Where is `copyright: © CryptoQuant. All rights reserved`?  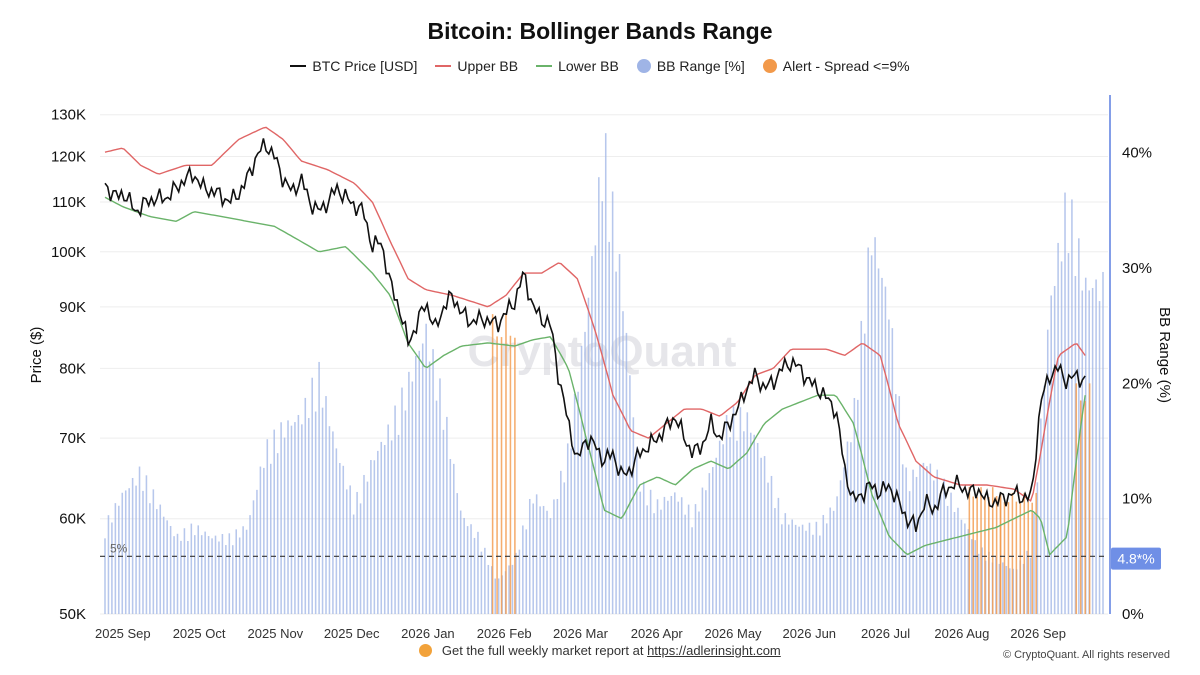
copyright: © CryptoQuant. All rights reserved is located at coordinates (1086, 655).